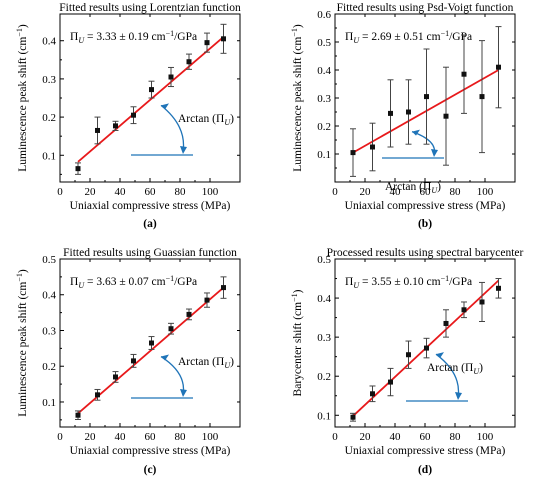 The height and width of the screenshot is (488, 550). Describe the element at coordinates (425, 470) in the screenshot. I see `panel-caption: (d)` at that location.